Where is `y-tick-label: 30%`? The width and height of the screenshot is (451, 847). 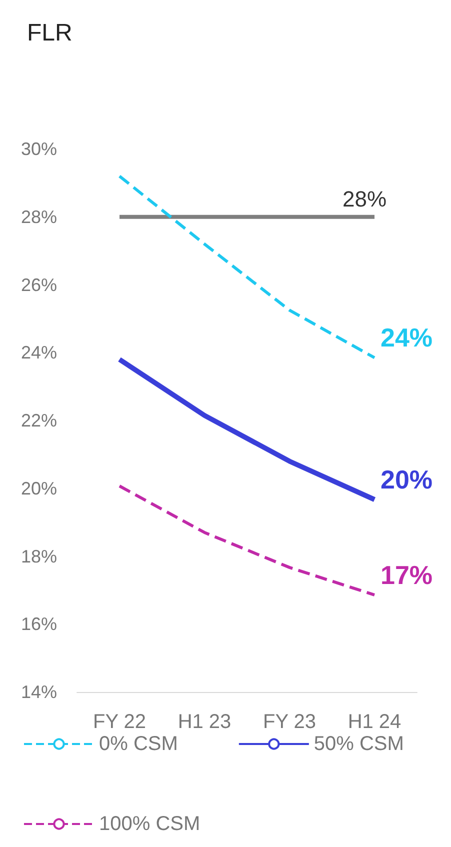
y-tick-label: 30% is located at coordinates (38, 149).